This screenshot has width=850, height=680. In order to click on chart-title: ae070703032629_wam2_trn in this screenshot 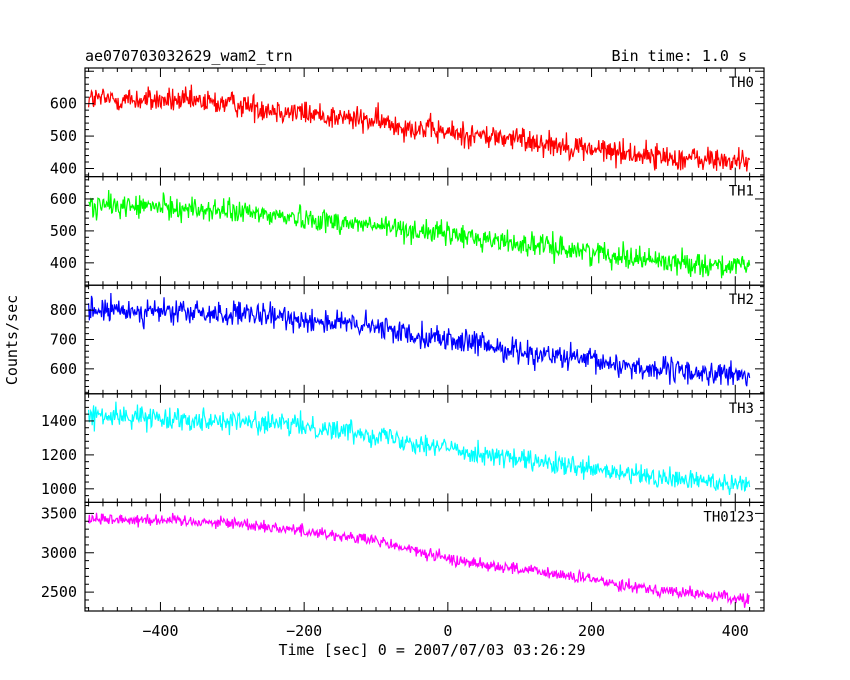, I will do `click(189, 56)`.